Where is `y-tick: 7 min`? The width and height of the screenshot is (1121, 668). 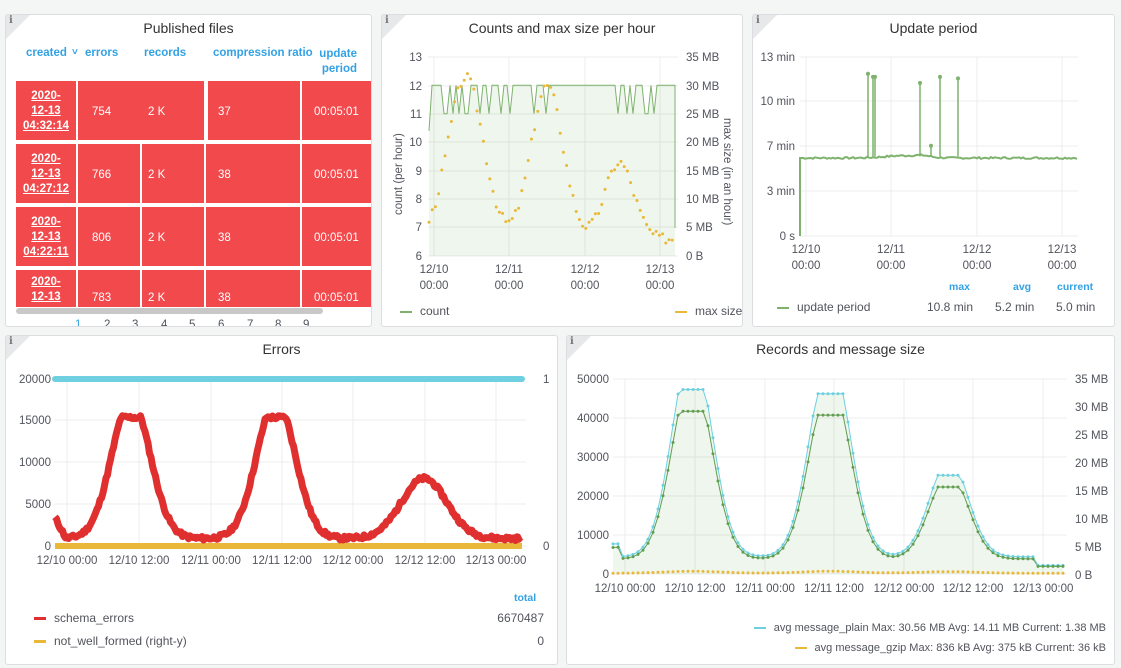 y-tick: 7 min is located at coordinates (781, 147).